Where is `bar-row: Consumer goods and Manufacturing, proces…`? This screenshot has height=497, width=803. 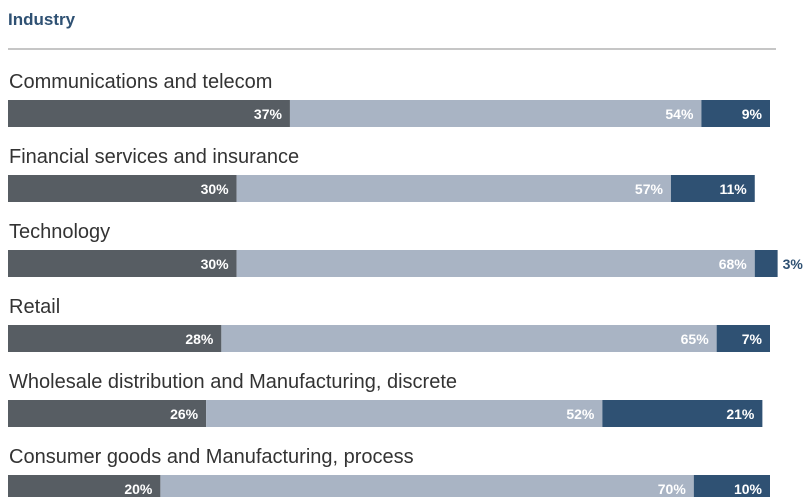
bar-row: Consumer goods and Manufacturing, proces… is located at coordinates (389, 471).